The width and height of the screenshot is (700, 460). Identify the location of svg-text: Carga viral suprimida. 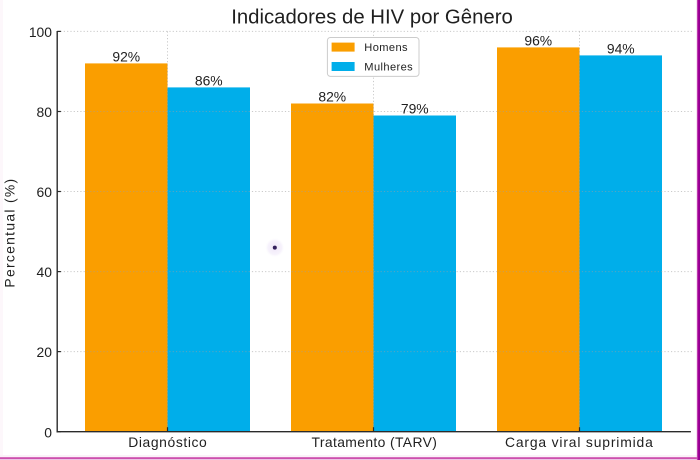
(579, 442).